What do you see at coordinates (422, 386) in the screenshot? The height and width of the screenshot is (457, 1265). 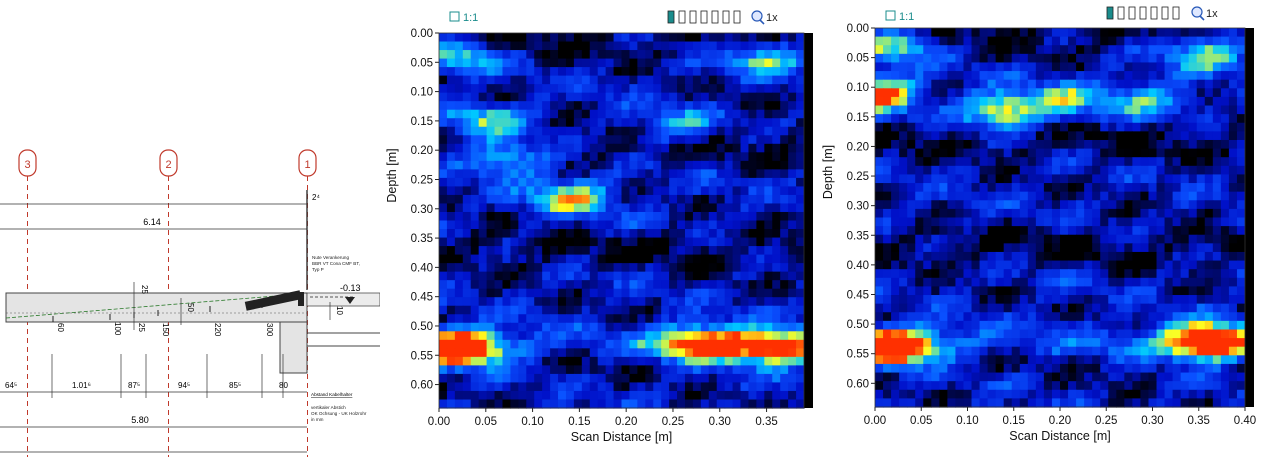 I see `y-tick-label: 0.60` at bounding box center [422, 386].